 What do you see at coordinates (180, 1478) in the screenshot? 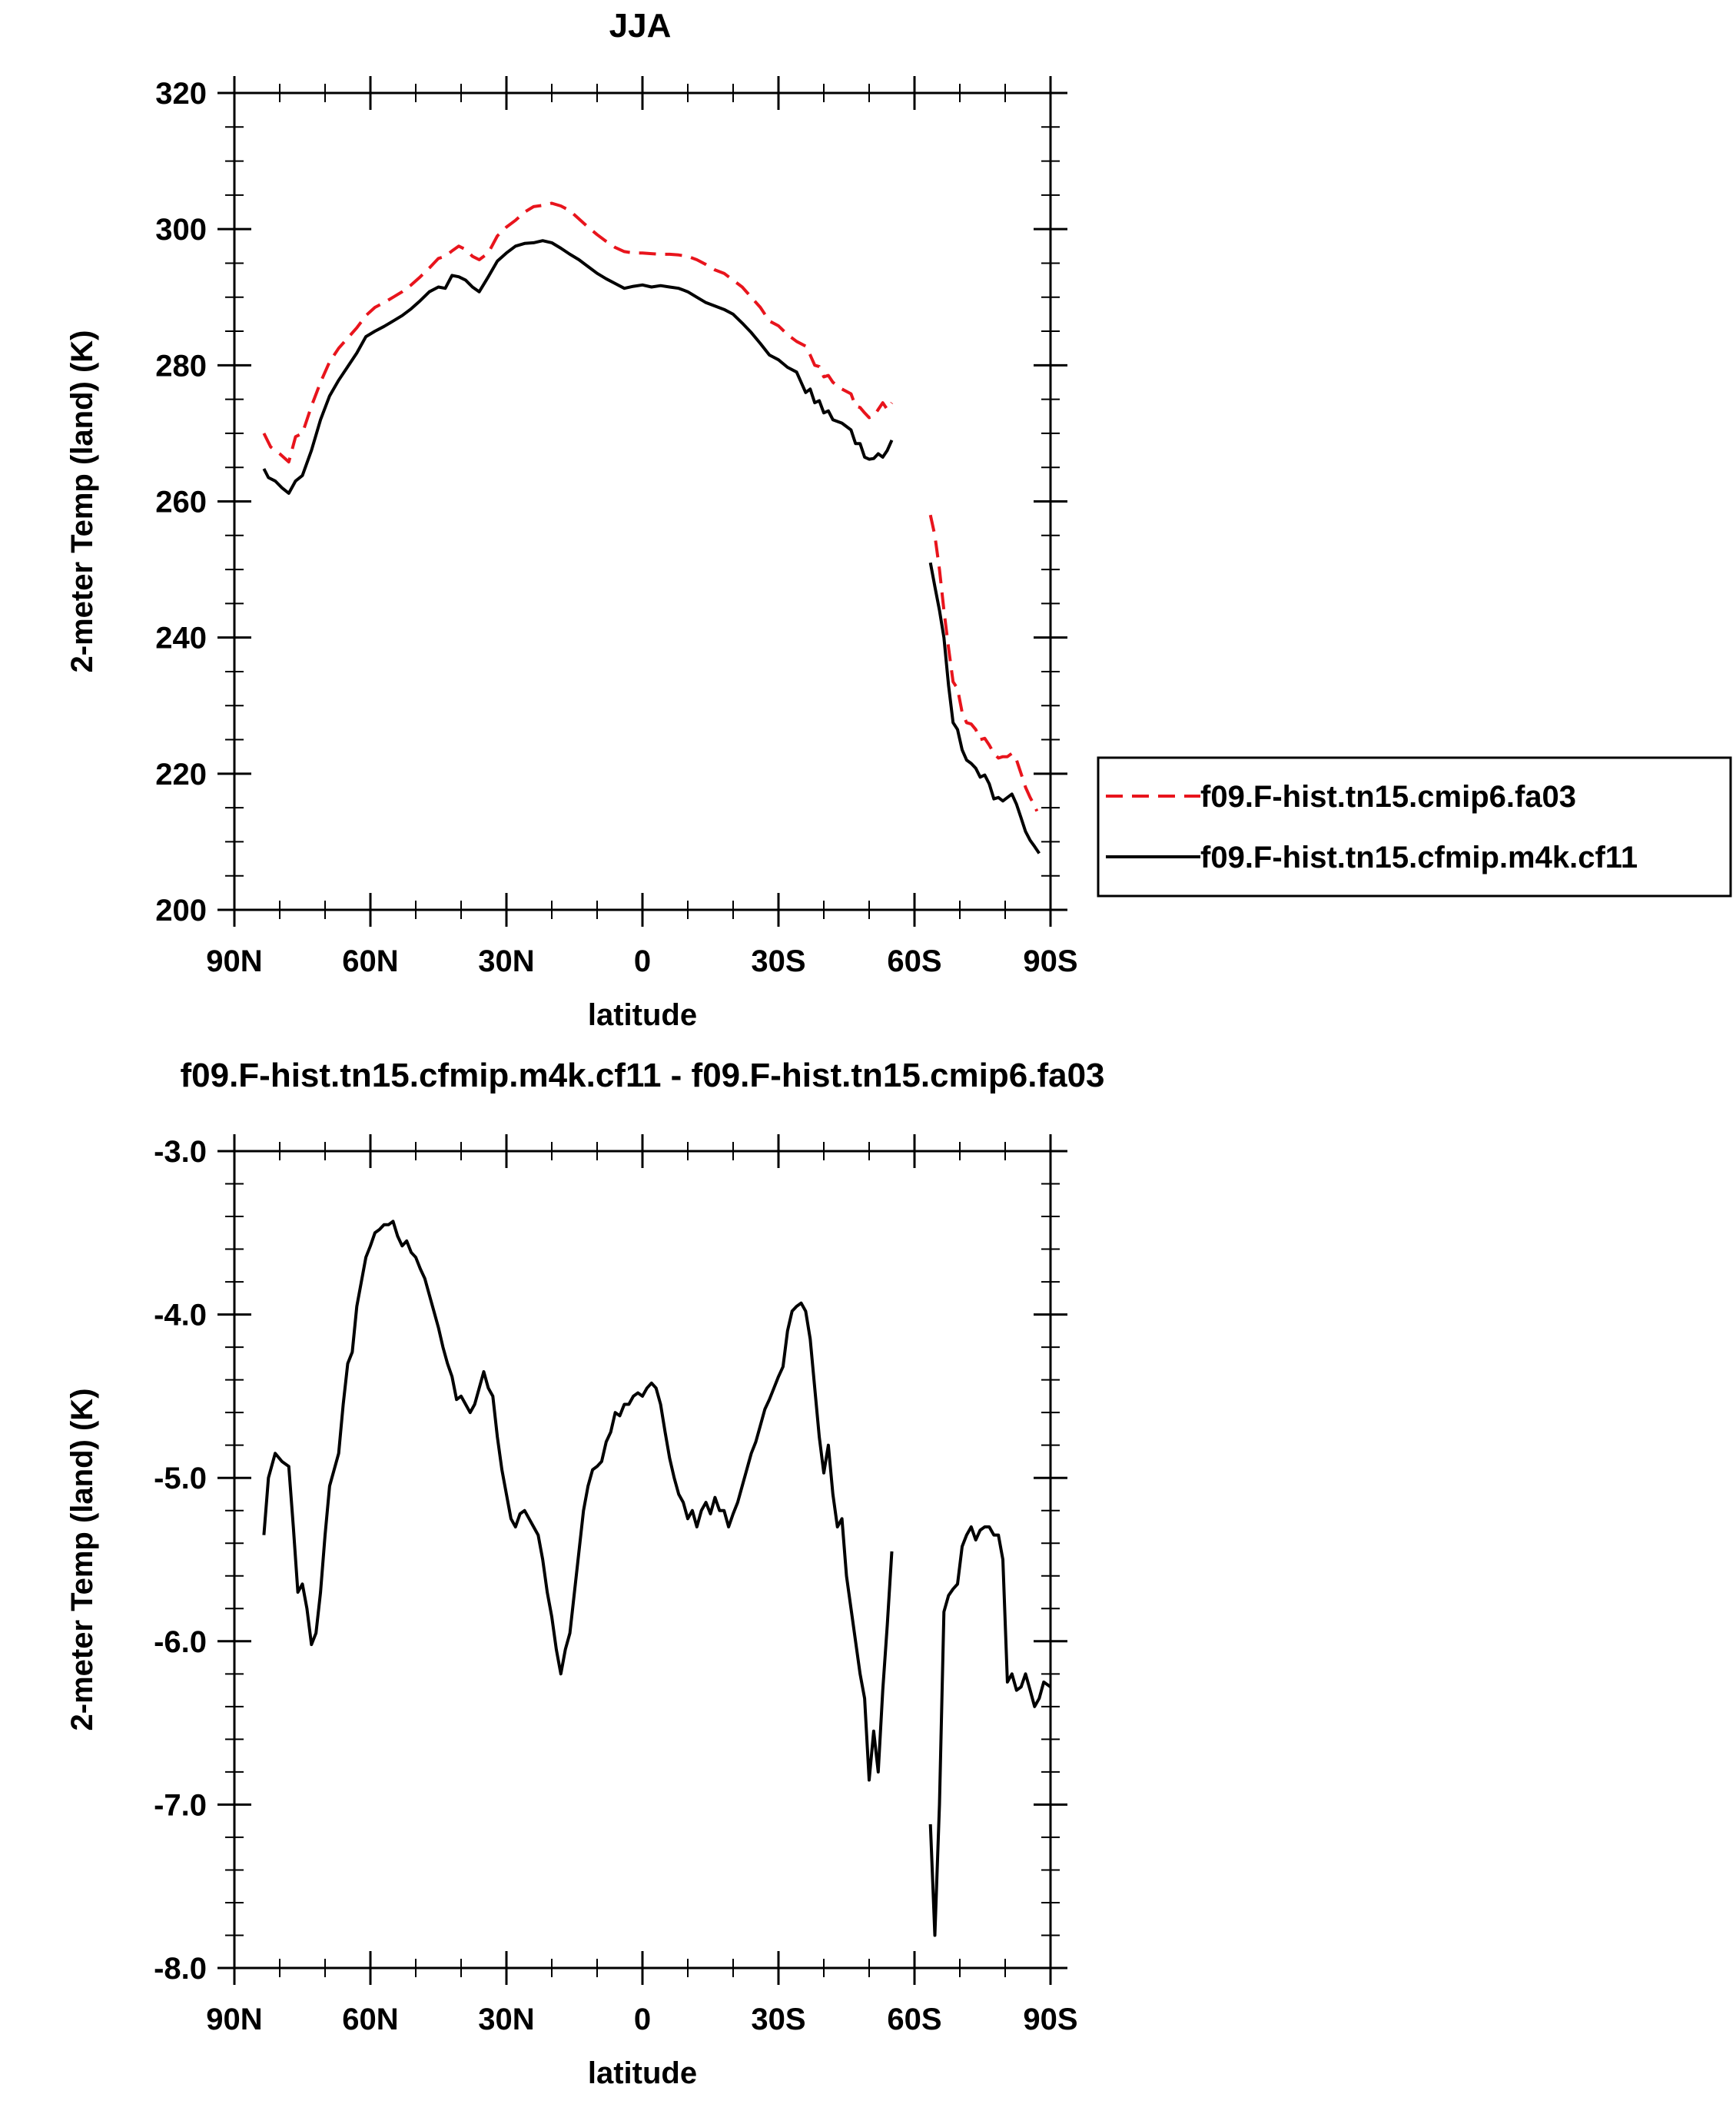
I see `y-tick-label: -5.0` at bounding box center [180, 1478].